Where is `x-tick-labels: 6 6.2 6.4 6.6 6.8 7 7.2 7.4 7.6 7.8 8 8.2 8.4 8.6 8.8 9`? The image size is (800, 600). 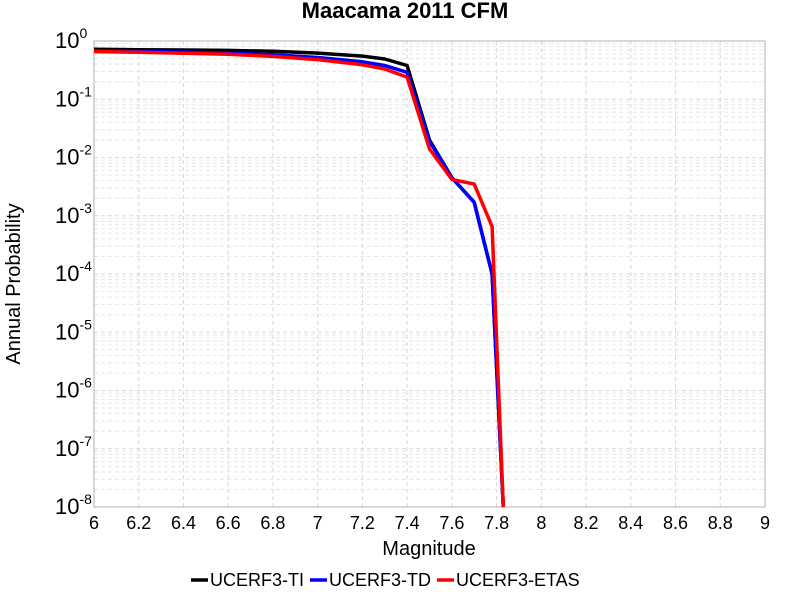 x-tick-labels: 6 6.2 6.4 6.6 6.8 7 7.2 7.4 7.6 7.8 8 8.2 8.4 8.6 8.8 9 is located at coordinates (429, 523).